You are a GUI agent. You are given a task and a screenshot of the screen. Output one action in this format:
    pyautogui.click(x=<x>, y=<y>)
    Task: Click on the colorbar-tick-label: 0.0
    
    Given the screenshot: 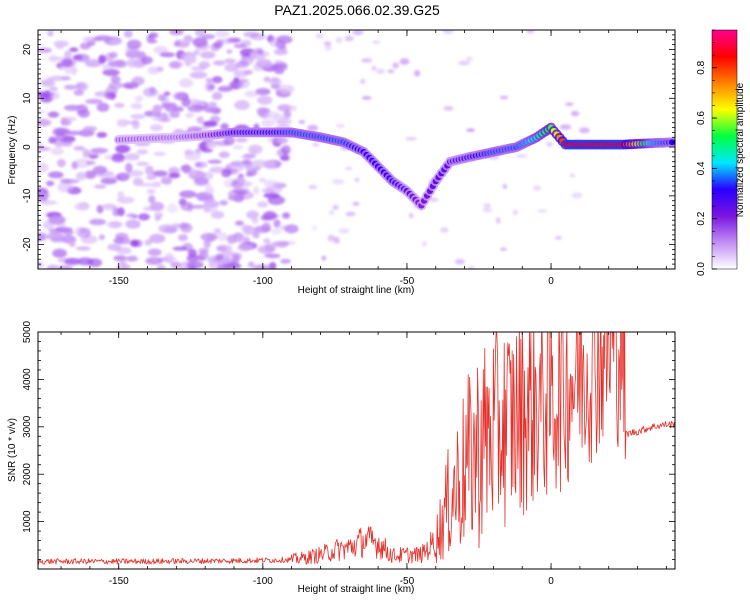 What is the action you would take?
    pyautogui.click(x=701, y=269)
    